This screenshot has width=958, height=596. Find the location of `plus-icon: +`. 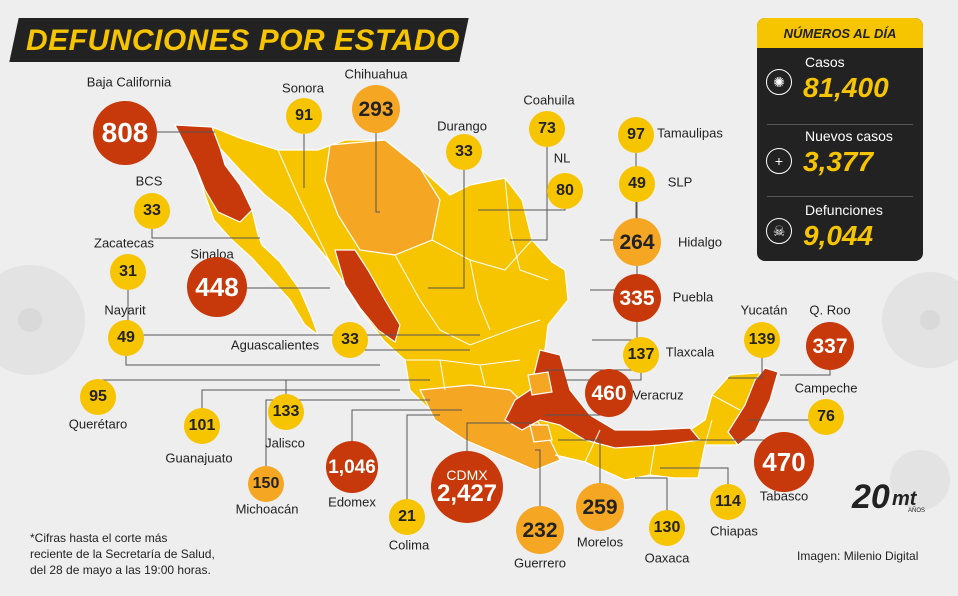

plus-icon: + is located at coordinates (779, 161).